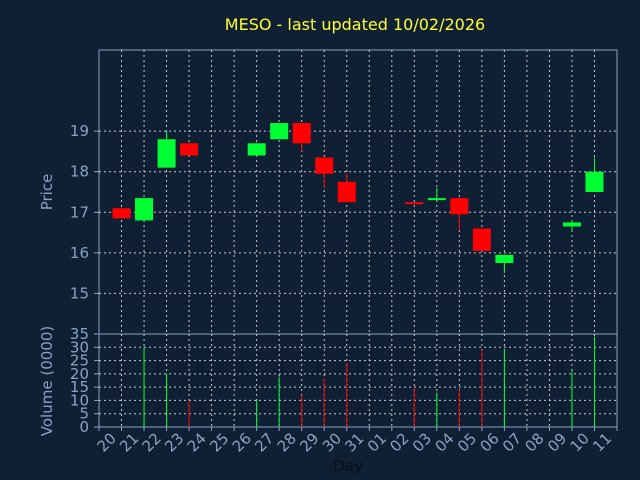 Image resolution: width=640 pixels, height=480 pixels. I want to click on price-y-label: Price, so click(47, 192).